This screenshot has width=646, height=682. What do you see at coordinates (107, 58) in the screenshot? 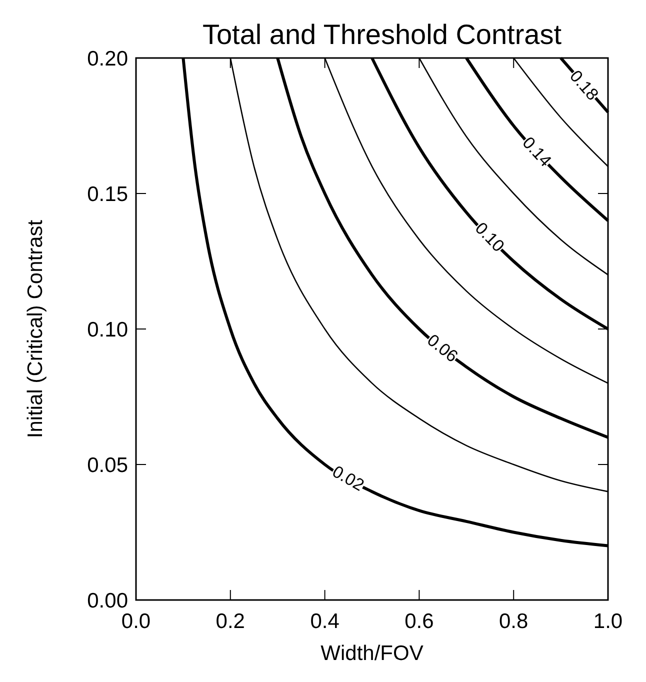
I see `y-tick-label: 0.20` at bounding box center [107, 58].